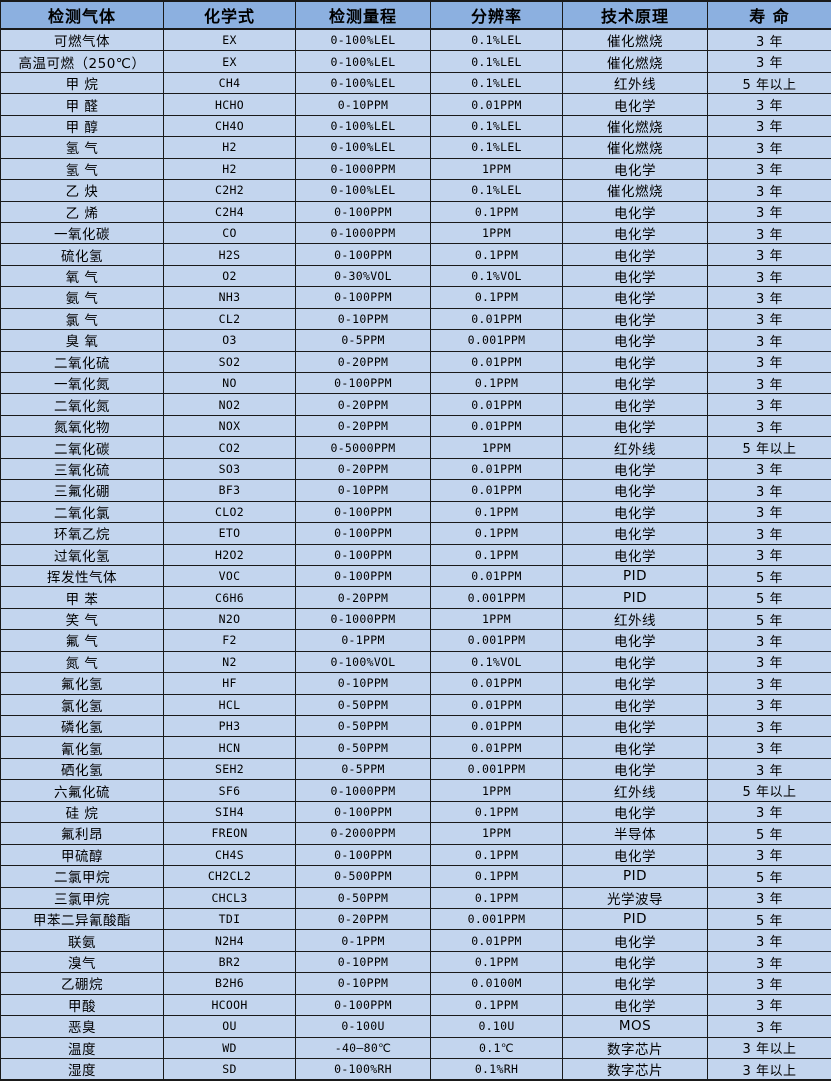 This screenshot has width=831, height=1081. Describe the element at coordinates (82, 1004) in the screenshot. I see `cell-gas: 甲酸` at that location.